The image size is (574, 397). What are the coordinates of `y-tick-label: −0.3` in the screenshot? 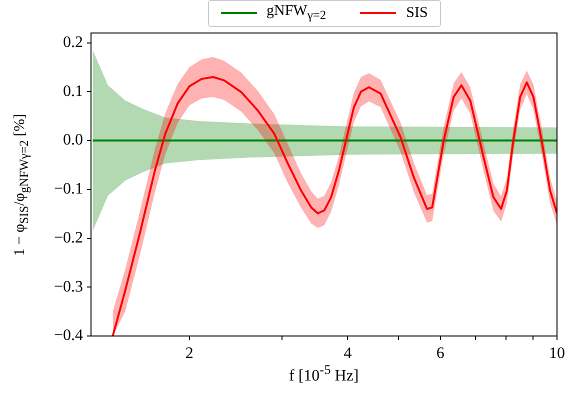 It's located at (68, 287).